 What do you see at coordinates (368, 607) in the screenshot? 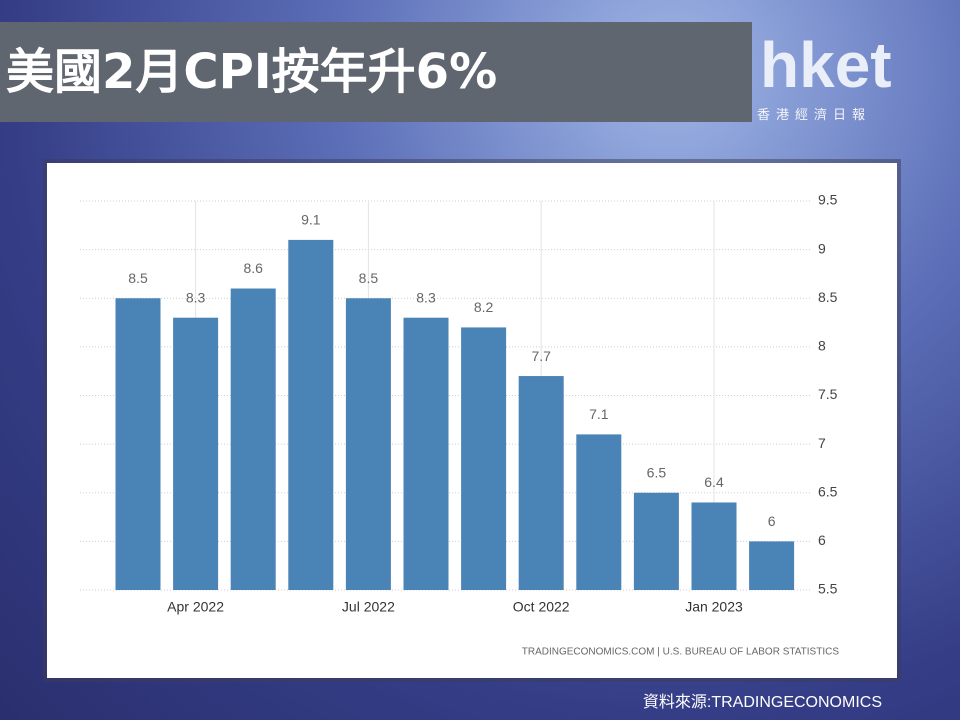
I see `x-tick-label: Jul 2022` at bounding box center [368, 607].